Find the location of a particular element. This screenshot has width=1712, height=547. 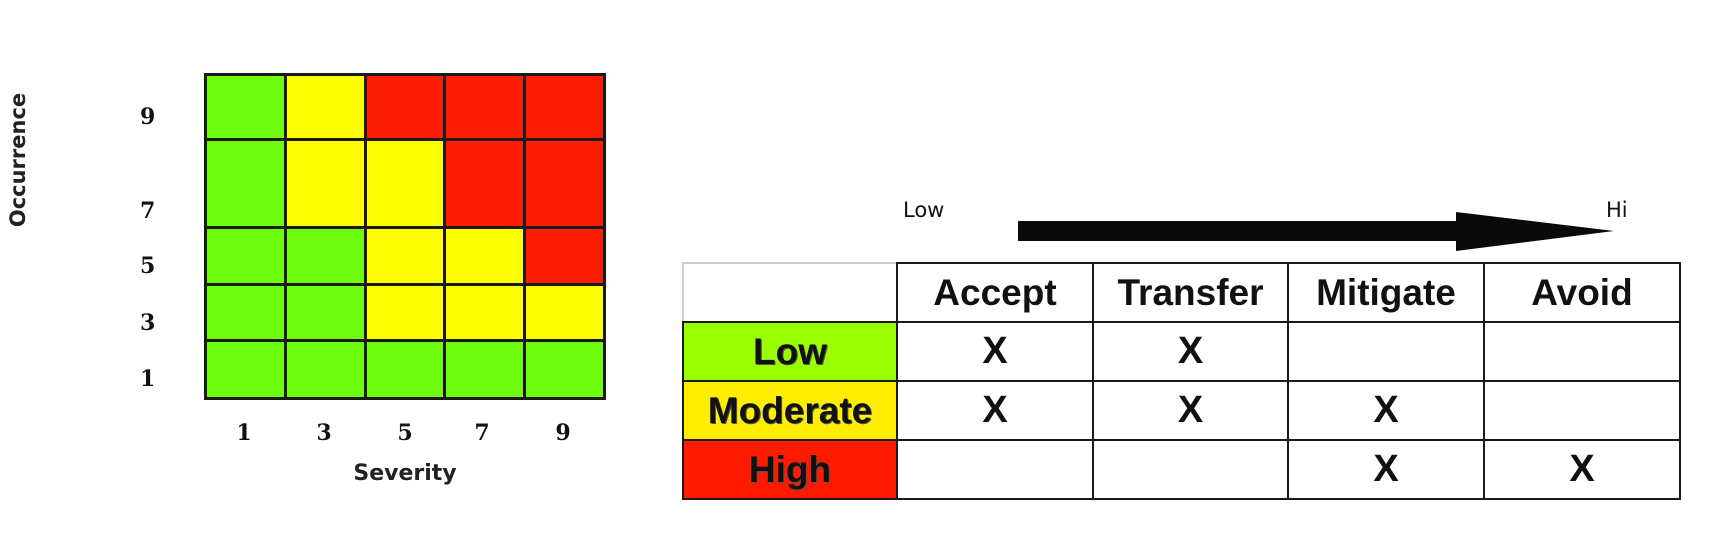

occurrence-tick: 5 is located at coordinates (148, 266).